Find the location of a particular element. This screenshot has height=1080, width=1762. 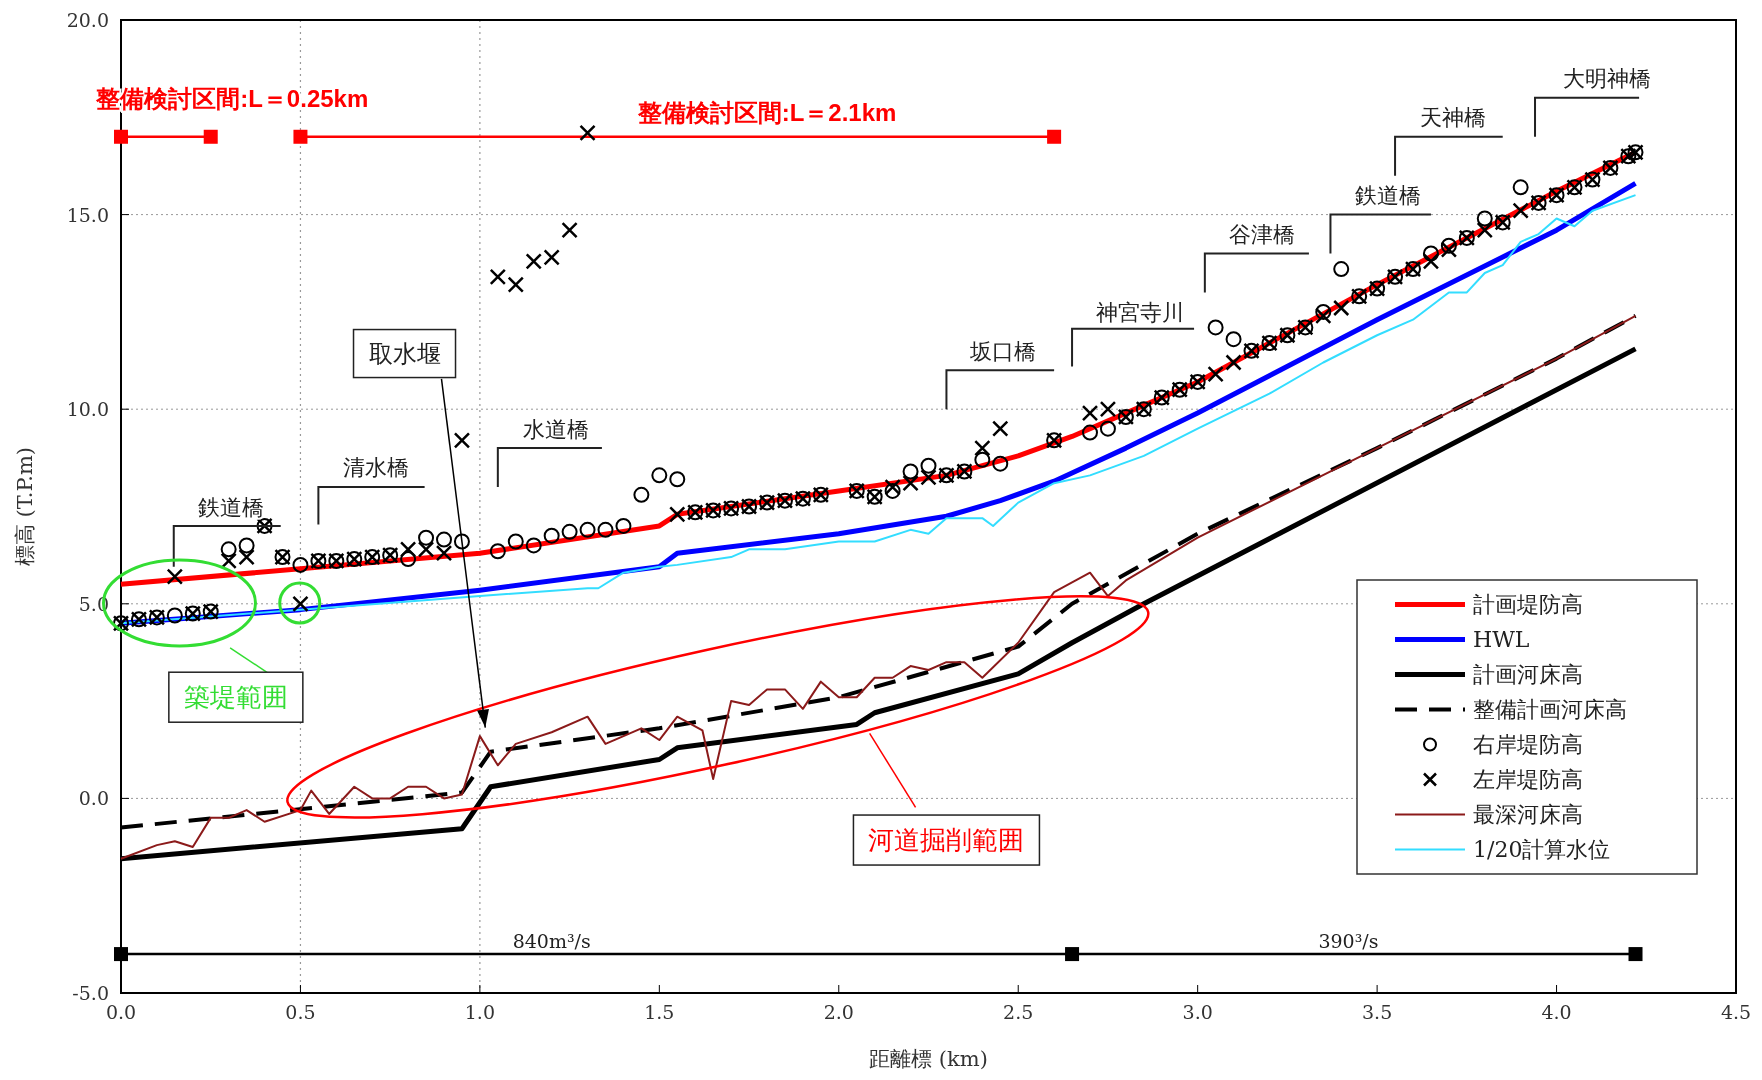

x-tick-label: 0.5 is located at coordinates (300, 1012).